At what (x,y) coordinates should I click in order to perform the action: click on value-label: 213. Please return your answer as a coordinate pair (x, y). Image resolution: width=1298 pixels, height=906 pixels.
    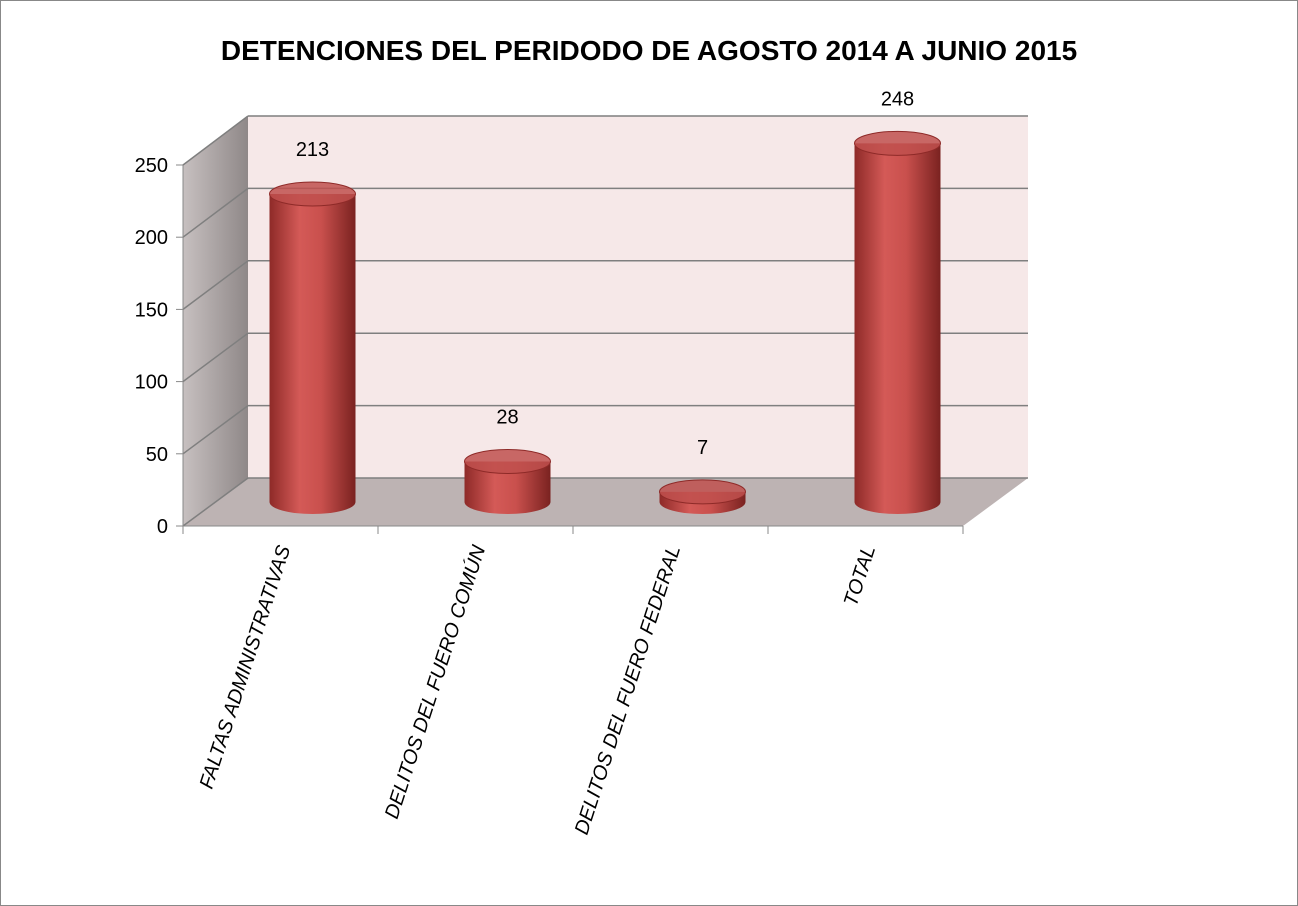
    Looking at the image, I should click on (312, 150).